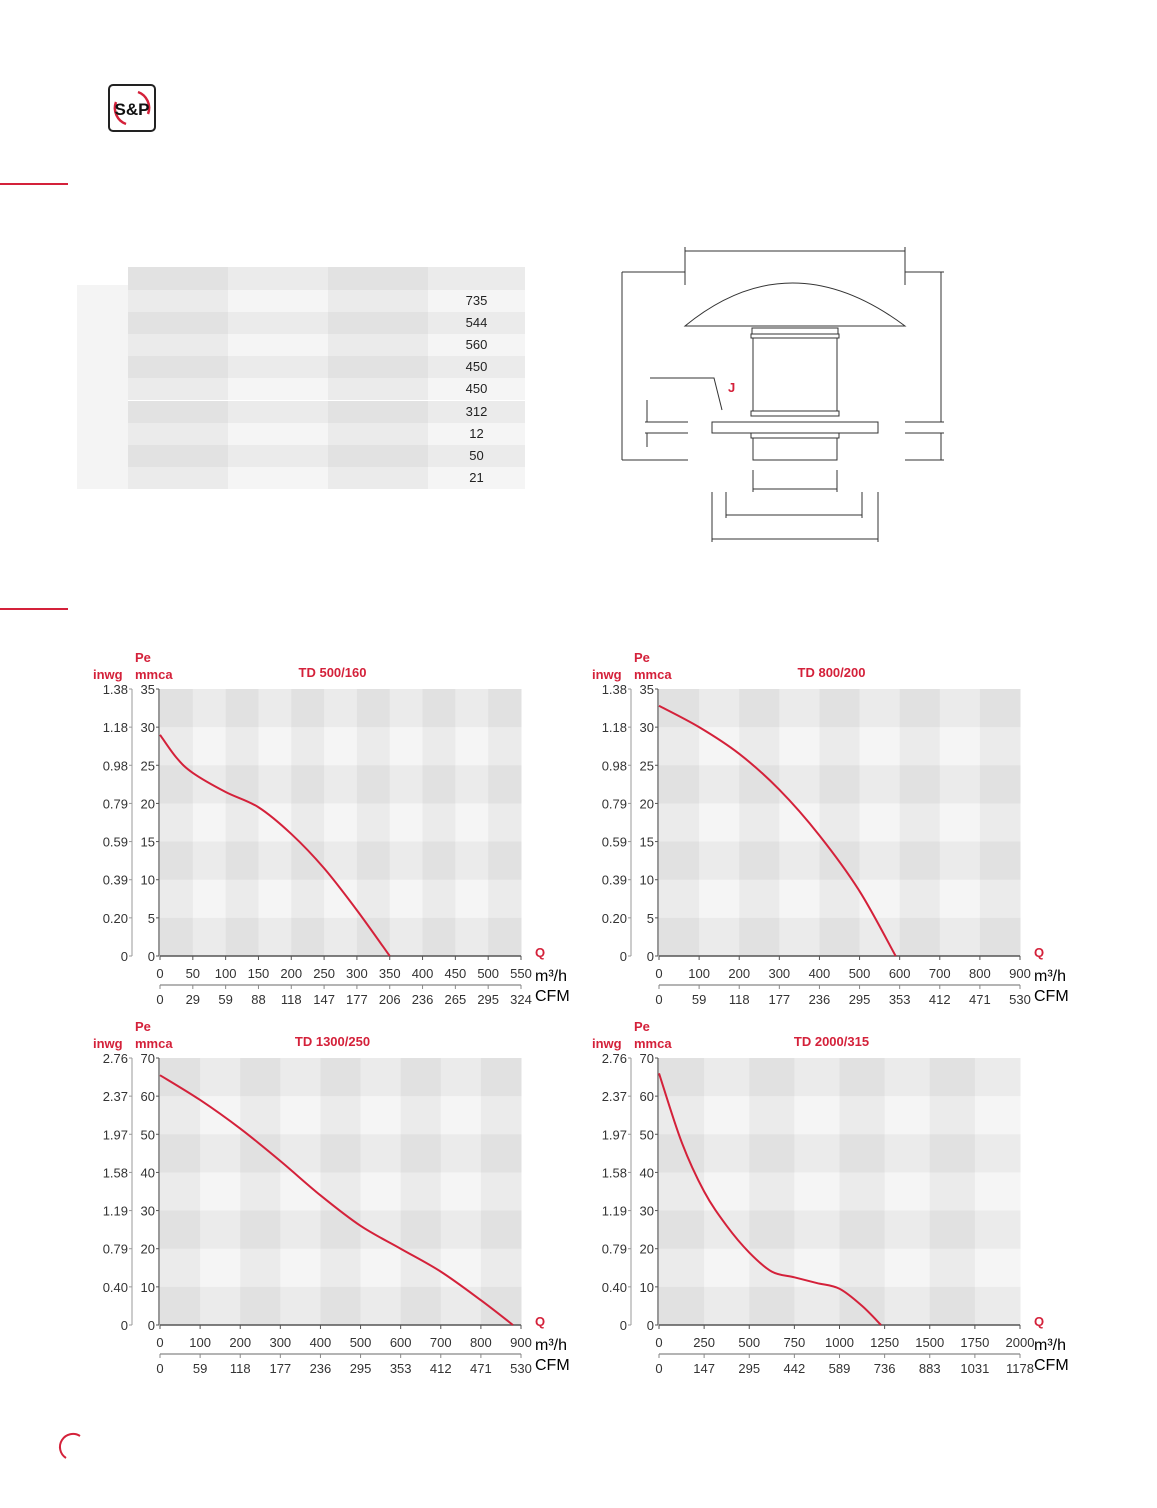 The height and width of the screenshot is (1508, 1157). What do you see at coordinates (259, 973) in the screenshot?
I see `x-tick-label: 150` at bounding box center [259, 973].